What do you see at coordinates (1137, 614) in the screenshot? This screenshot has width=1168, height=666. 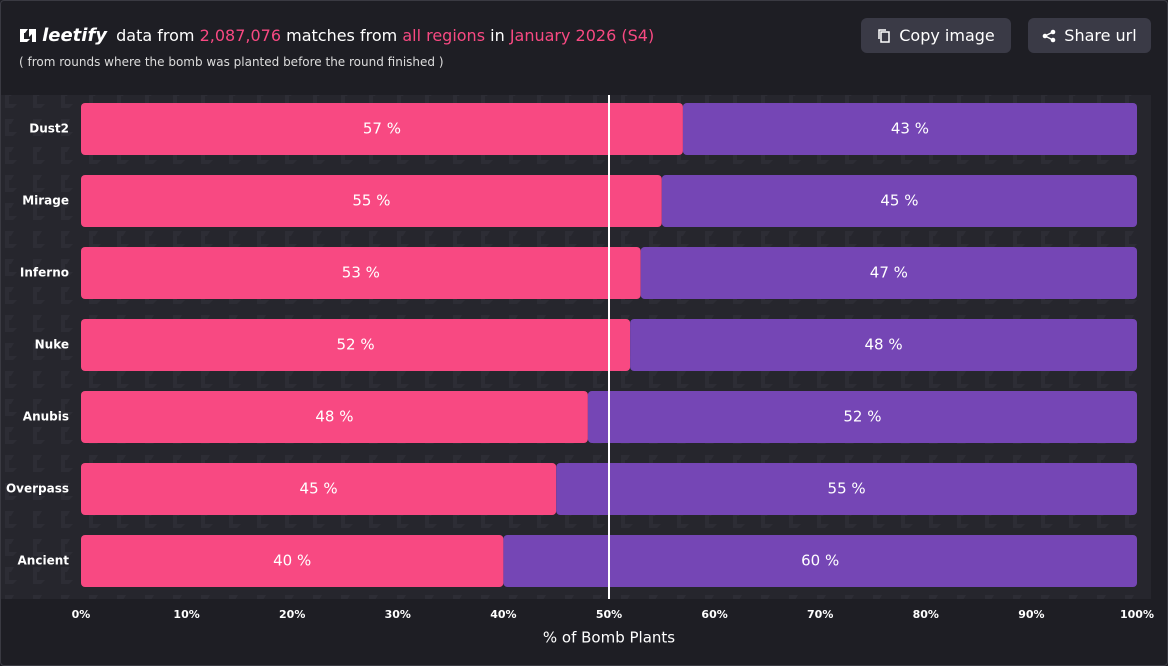 I see `x-tick-label: 100%` at bounding box center [1137, 614].